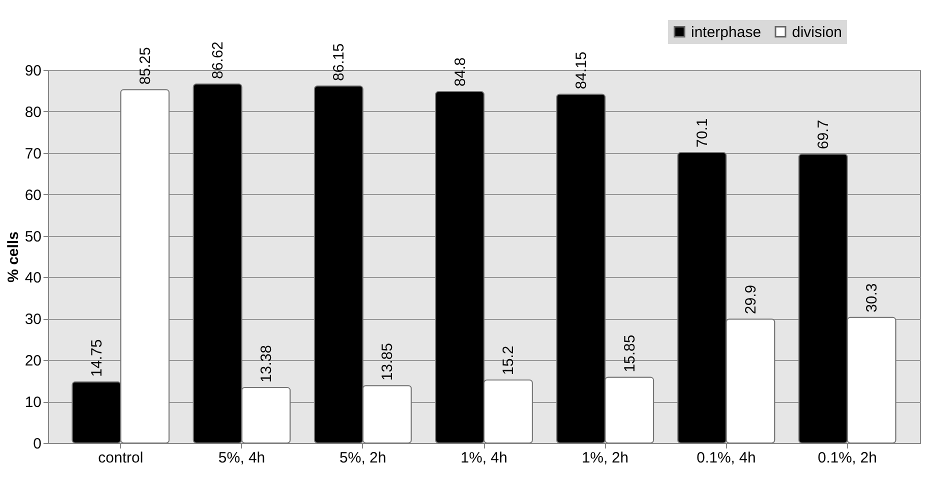 This screenshot has width=946, height=483. I want to click on data-label: 84.8, so click(460, 72).